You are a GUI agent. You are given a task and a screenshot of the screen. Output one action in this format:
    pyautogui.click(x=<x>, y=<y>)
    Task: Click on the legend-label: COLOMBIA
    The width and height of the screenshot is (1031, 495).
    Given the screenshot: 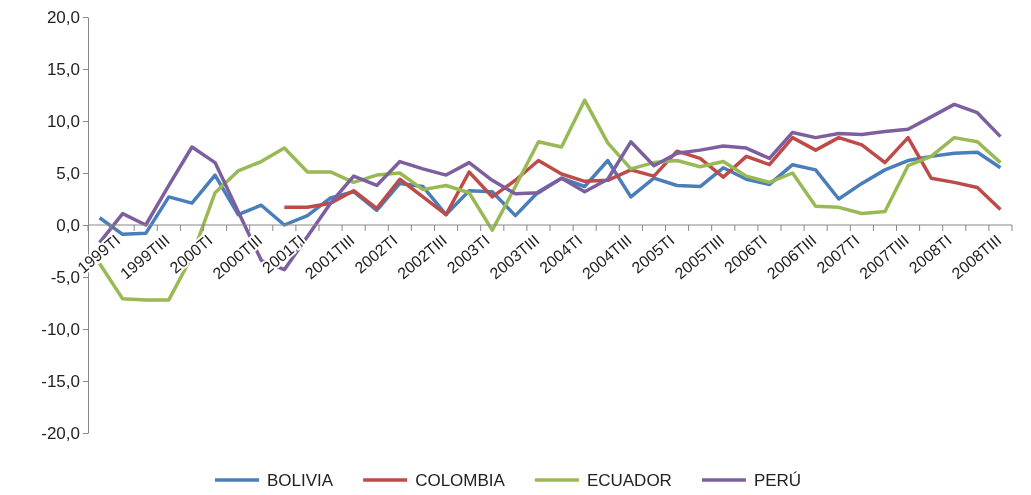 What is the action you would take?
    pyautogui.click(x=460, y=480)
    